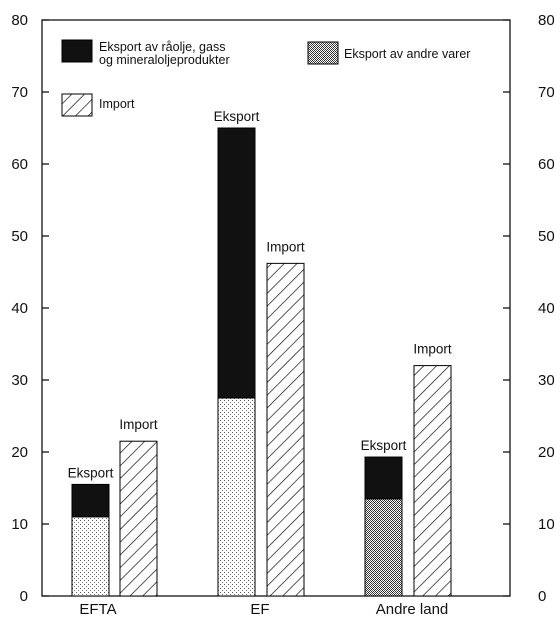 The width and height of the screenshot is (560, 622). What do you see at coordinates (407, 54) in the screenshot?
I see `legend-label-other: Eksport av andre varer` at bounding box center [407, 54].